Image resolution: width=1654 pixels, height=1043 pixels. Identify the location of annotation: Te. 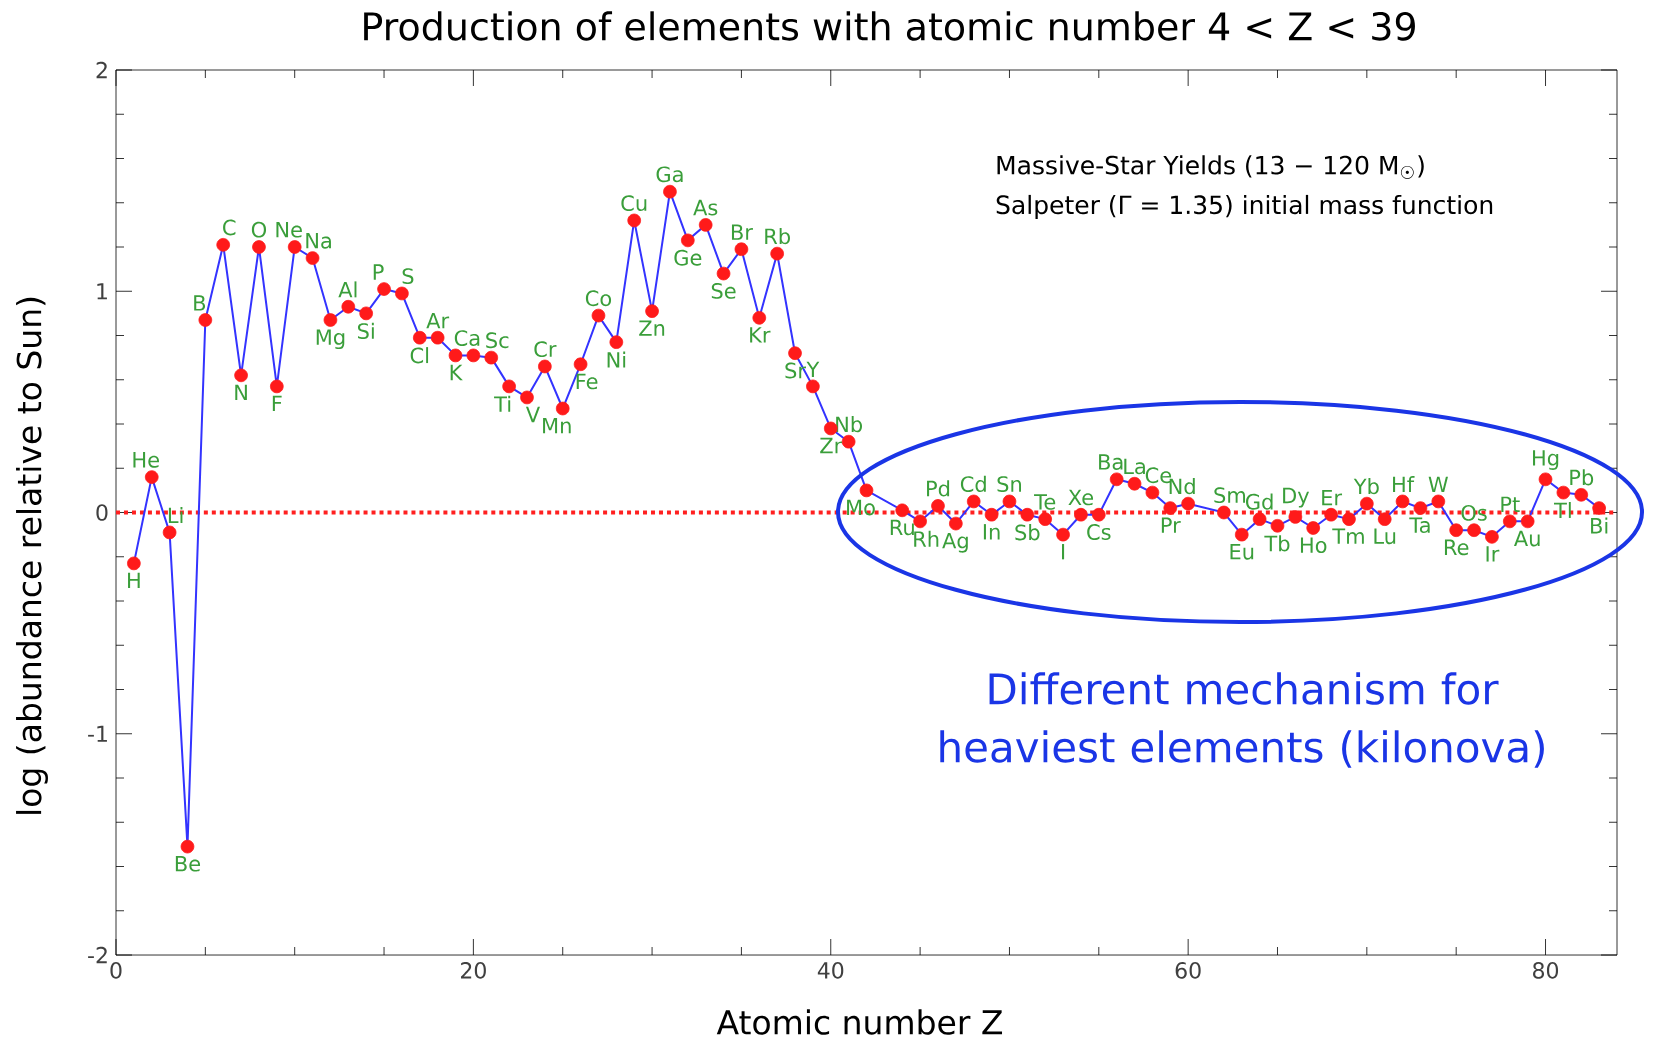
(1045, 502).